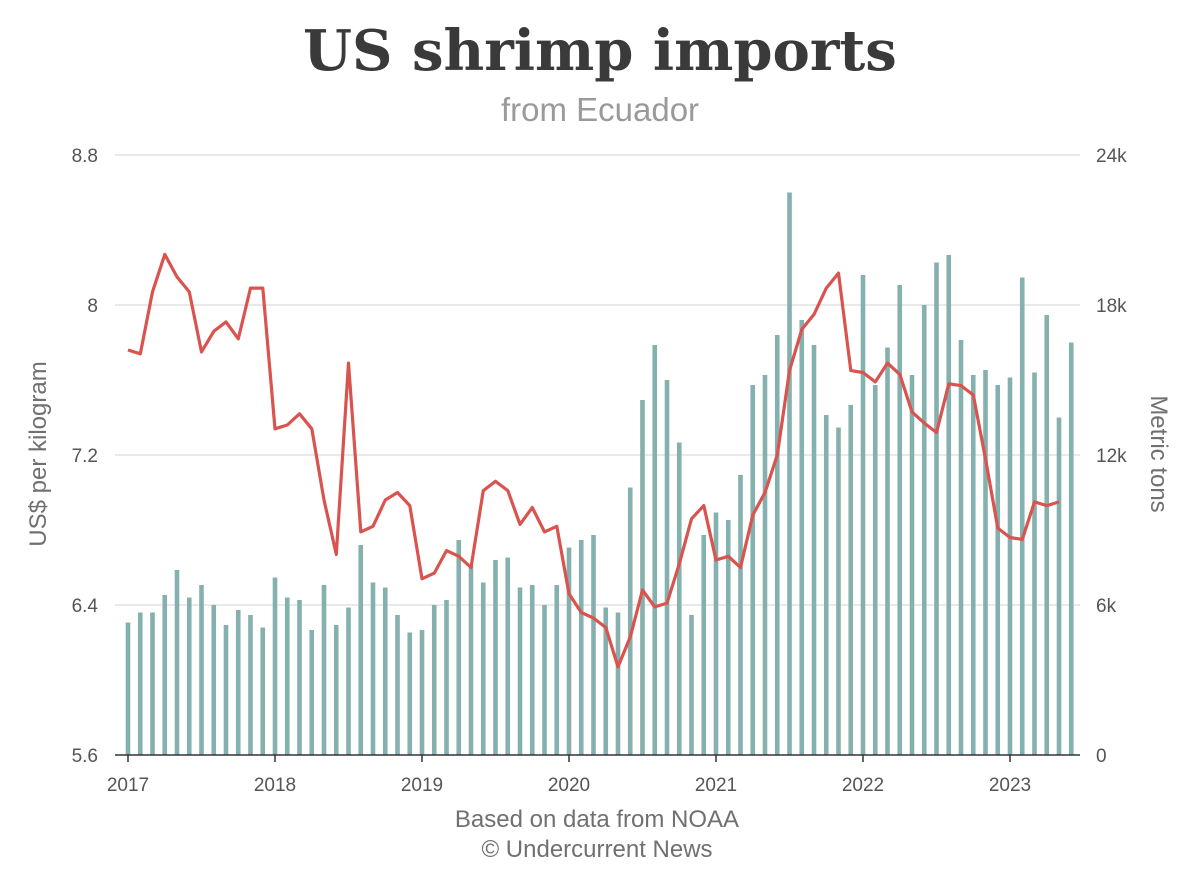  I want to click on x-tick-label: 2021, so click(716, 785).